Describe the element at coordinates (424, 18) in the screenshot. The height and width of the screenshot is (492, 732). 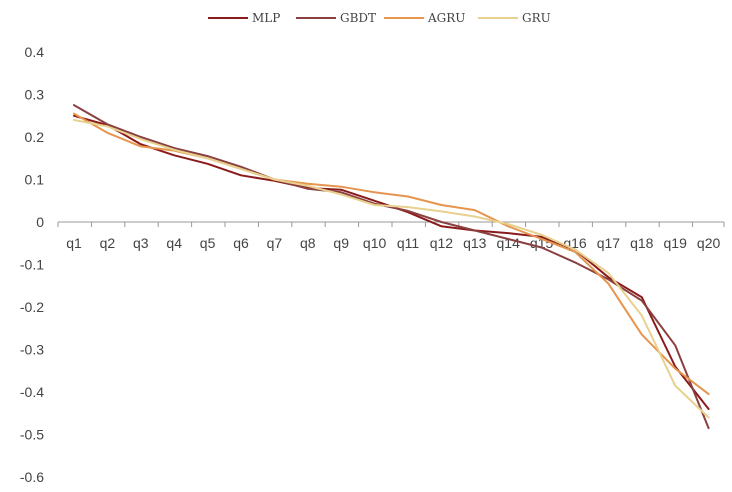
I see `legend-item-agru: AGRU` at that location.